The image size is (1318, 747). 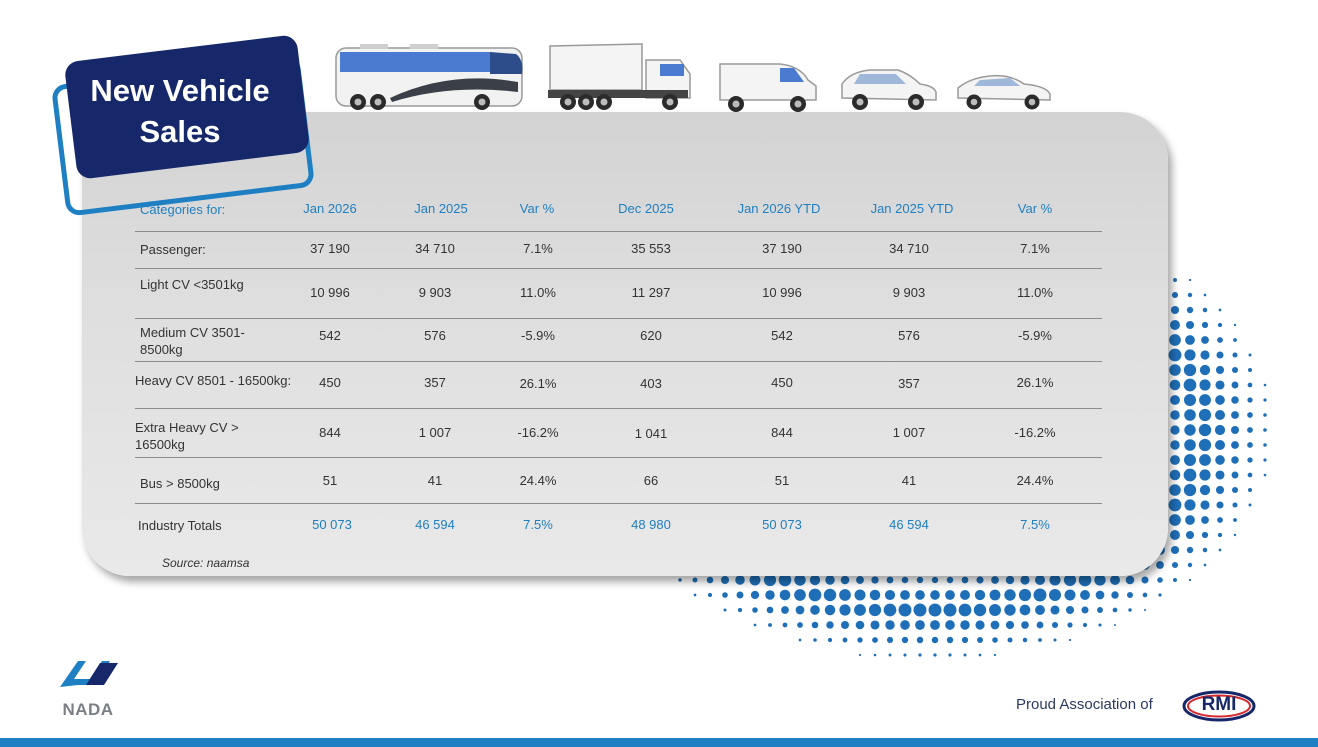 What do you see at coordinates (909, 292) in the screenshot?
I see `cell-value: 9 903` at bounding box center [909, 292].